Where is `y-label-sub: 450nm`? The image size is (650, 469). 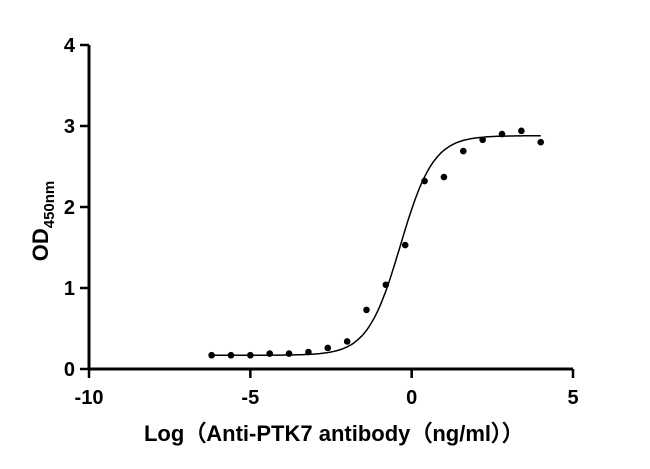 y-label-sub: 450nm is located at coordinates (49, 205).